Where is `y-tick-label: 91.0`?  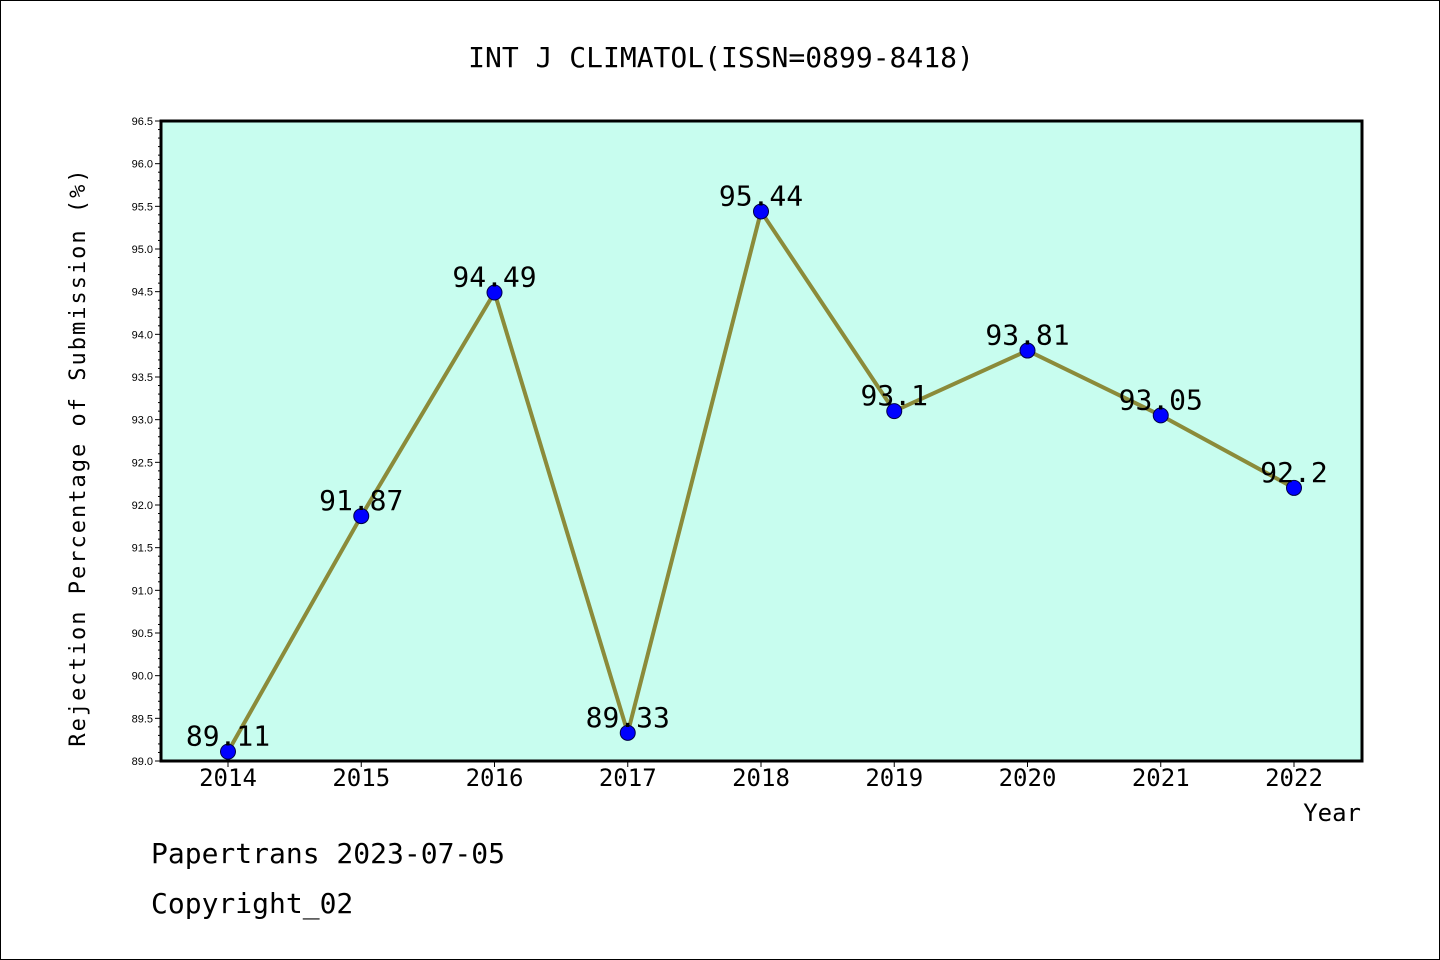 y-tick-label: 91.0 is located at coordinates (142, 591).